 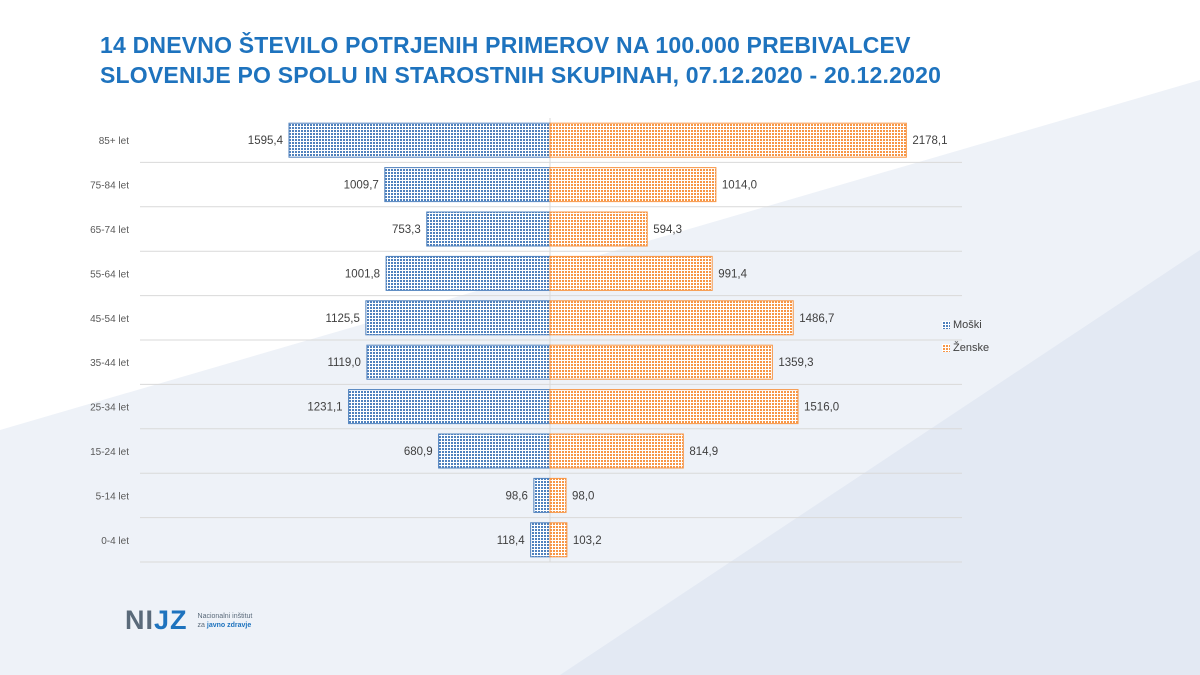 I want to click on data-label-female: 1014,0, so click(x=739, y=186).